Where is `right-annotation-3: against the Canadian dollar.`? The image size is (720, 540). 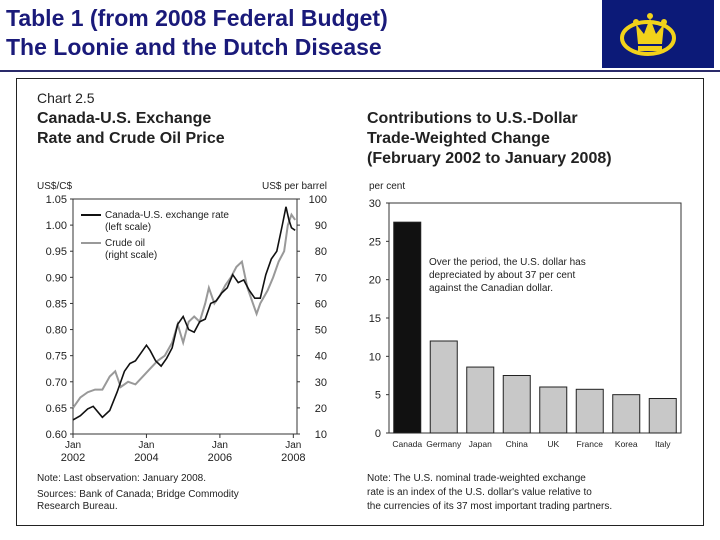
right-annotation-3: against the Canadian dollar. is located at coordinates (491, 288).